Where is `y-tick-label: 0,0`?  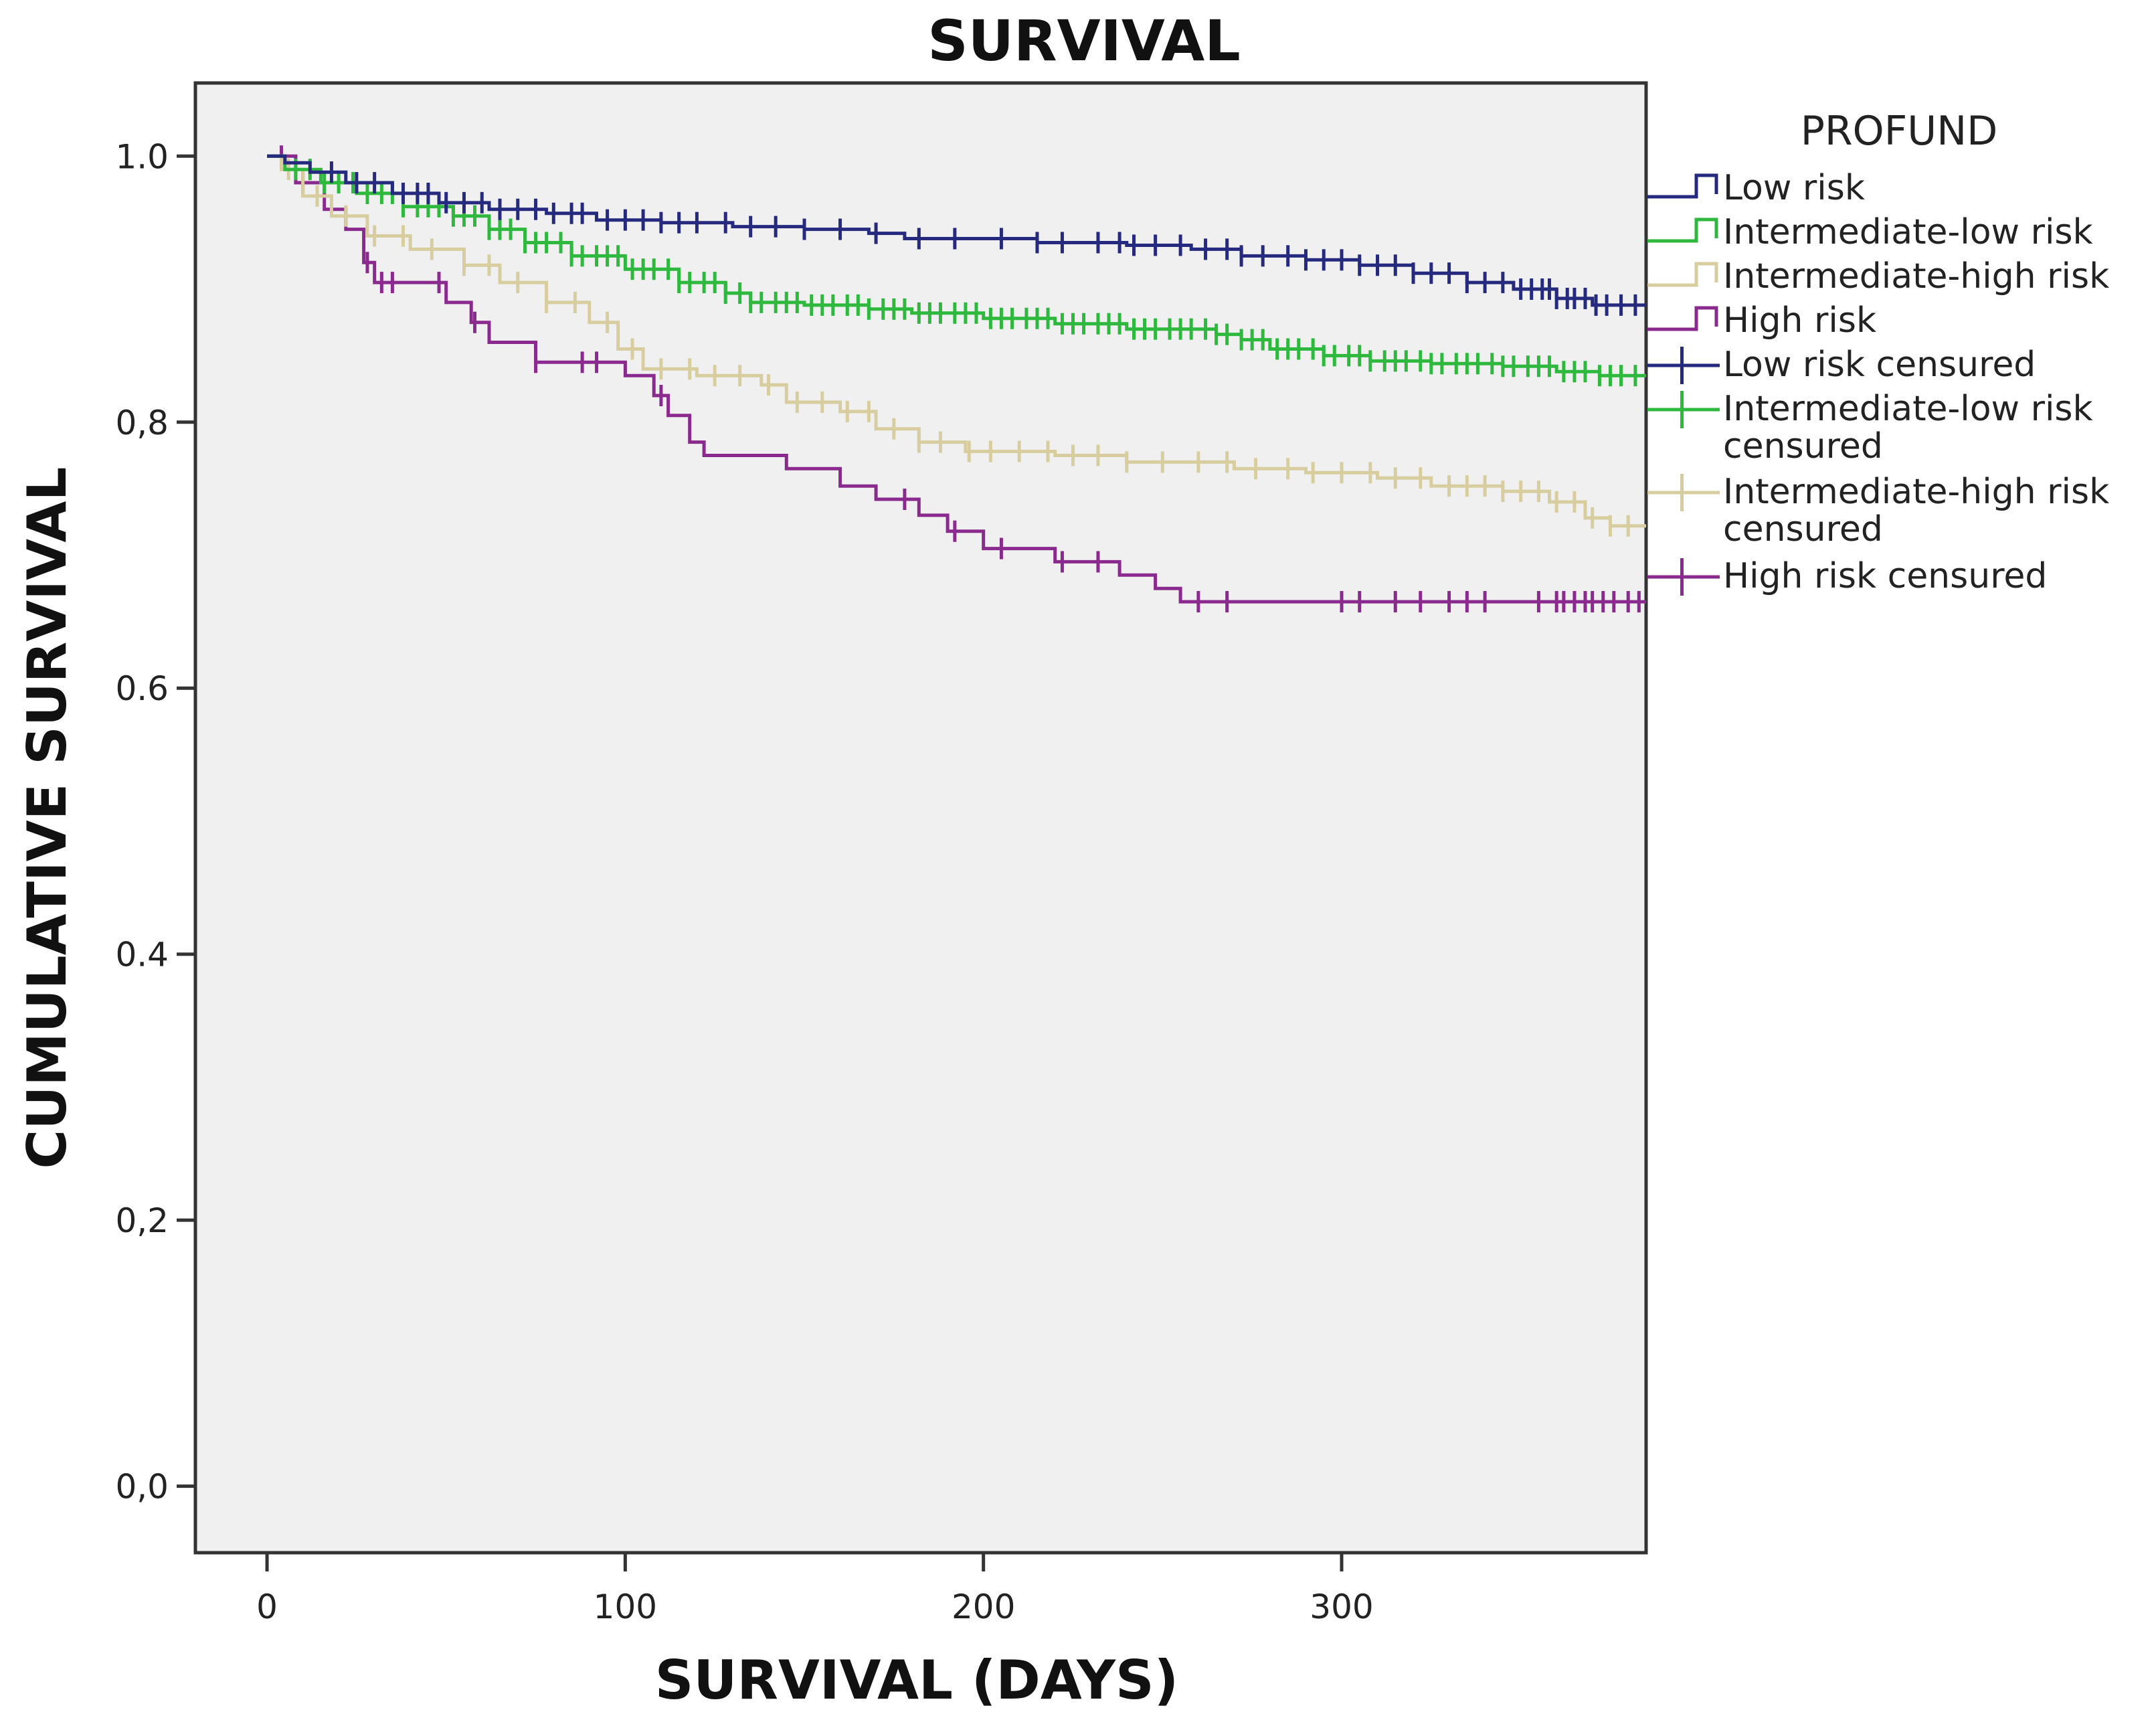
y-tick-label: 0,0 is located at coordinates (142, 1487).